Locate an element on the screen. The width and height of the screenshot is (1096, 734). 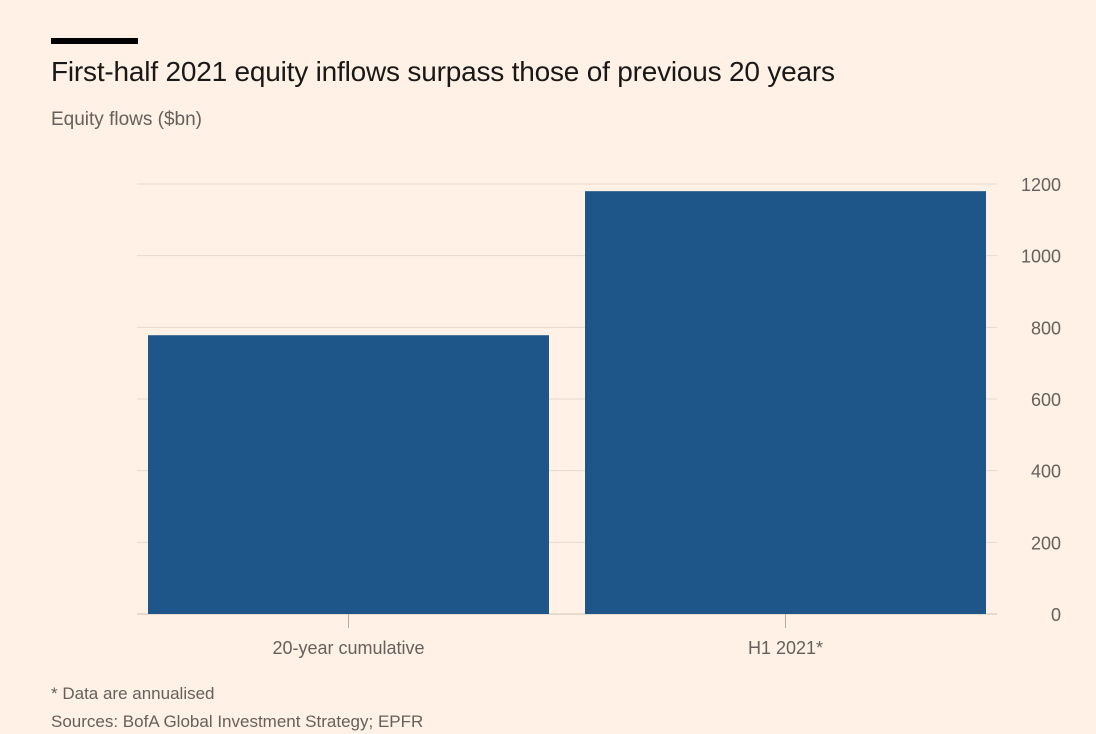
bar is located at coordinates (348, 474).